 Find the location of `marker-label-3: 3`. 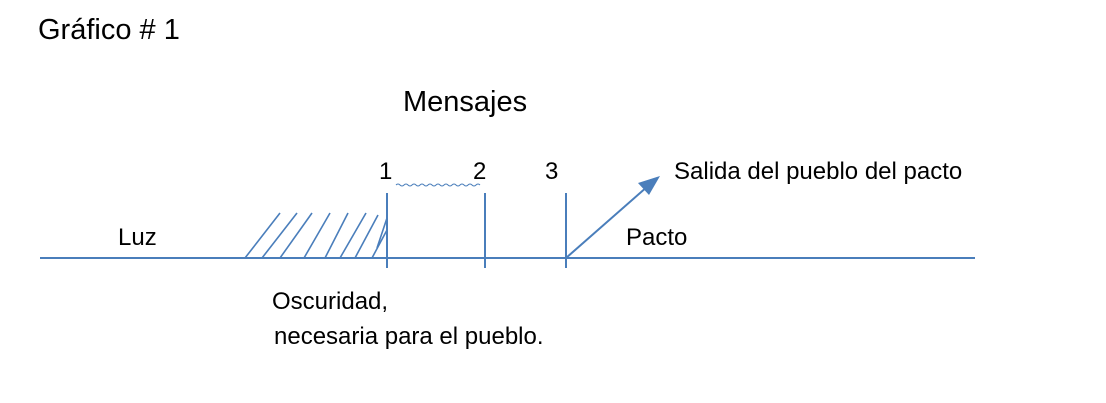

marker-label-3: 3 is located at coordinates (552, 171).